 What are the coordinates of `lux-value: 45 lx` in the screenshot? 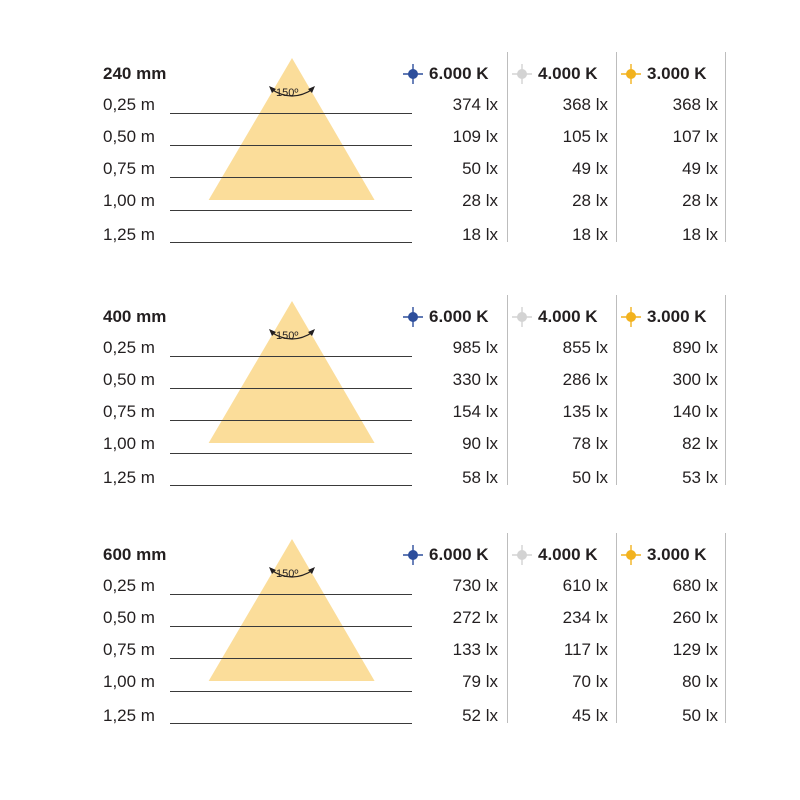 It's located at (590, 715).